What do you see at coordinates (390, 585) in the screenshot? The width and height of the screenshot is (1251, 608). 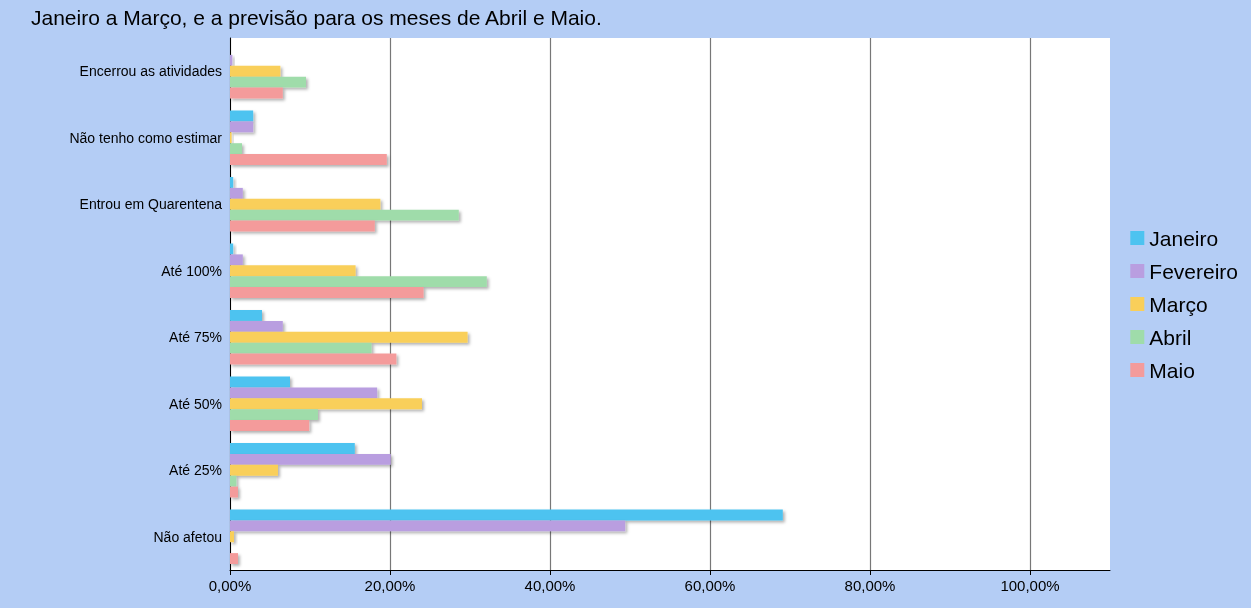 I see `x-tick-label: 20,00%` at bounding box center [390, 585].